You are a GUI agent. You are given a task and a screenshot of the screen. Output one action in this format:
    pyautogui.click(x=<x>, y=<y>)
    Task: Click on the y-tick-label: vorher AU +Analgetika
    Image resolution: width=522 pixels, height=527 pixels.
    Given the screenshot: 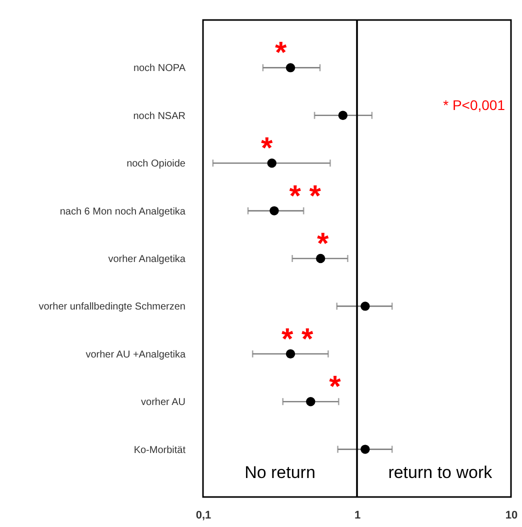 What is the action you would take?
    pyautogui.click(x=136, y=354)
    